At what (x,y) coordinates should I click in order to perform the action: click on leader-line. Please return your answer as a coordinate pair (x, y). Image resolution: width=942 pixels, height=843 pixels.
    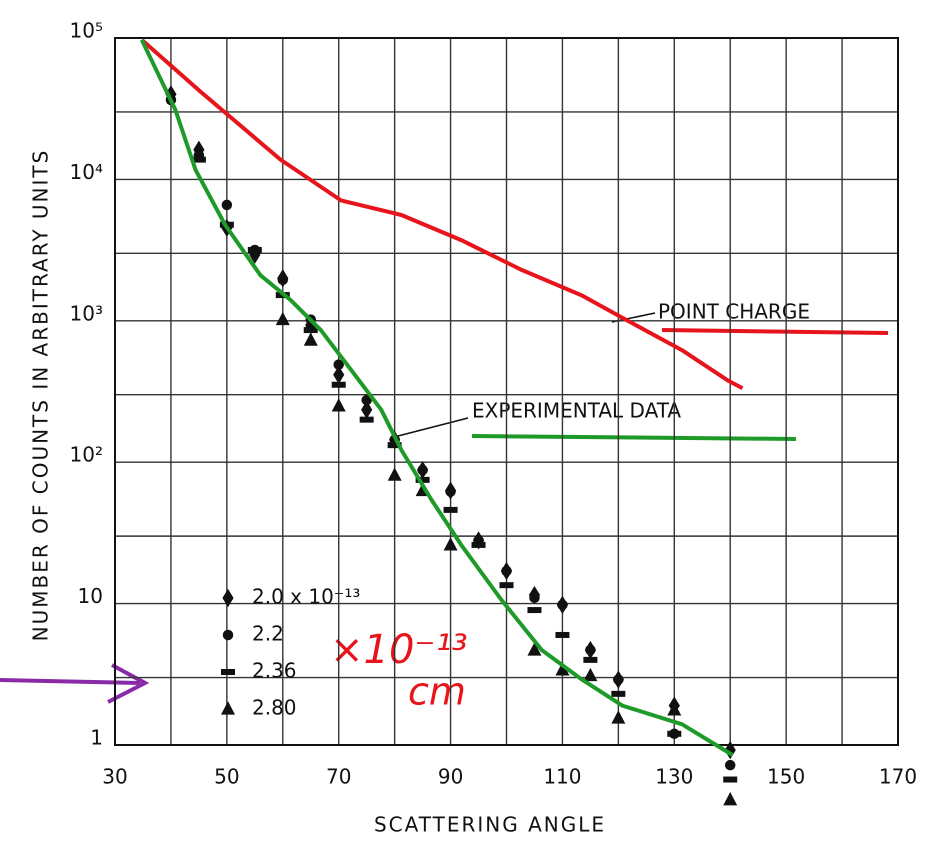
    Looking at the image, I should click on (433, 427).